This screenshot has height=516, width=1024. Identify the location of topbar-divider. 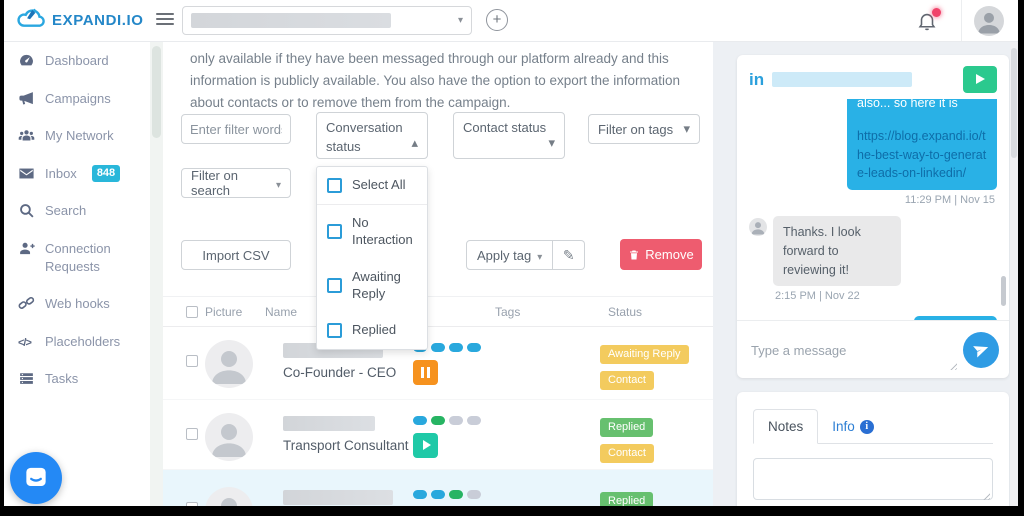
(961, 20).